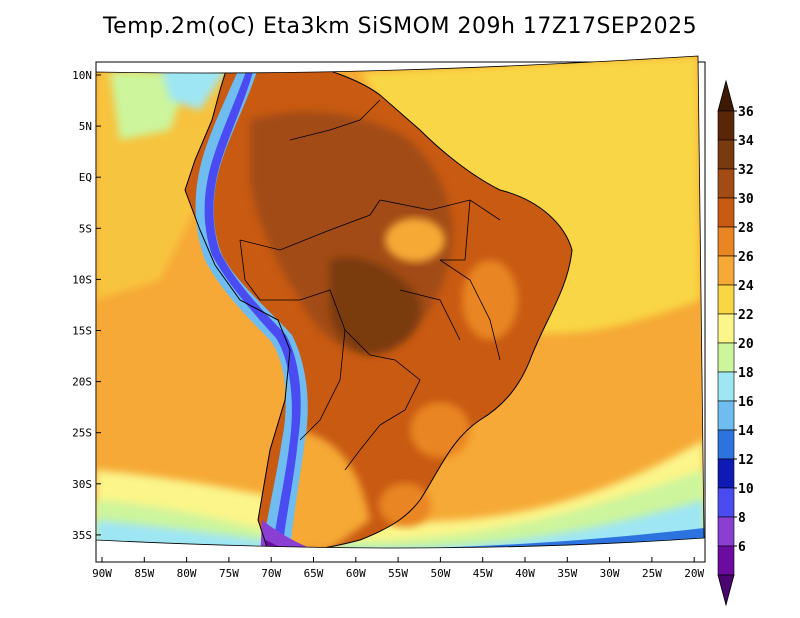  Describe the element at coordinates (398, 573) in the screenshot. I see `lon-label: 55W` at that location.